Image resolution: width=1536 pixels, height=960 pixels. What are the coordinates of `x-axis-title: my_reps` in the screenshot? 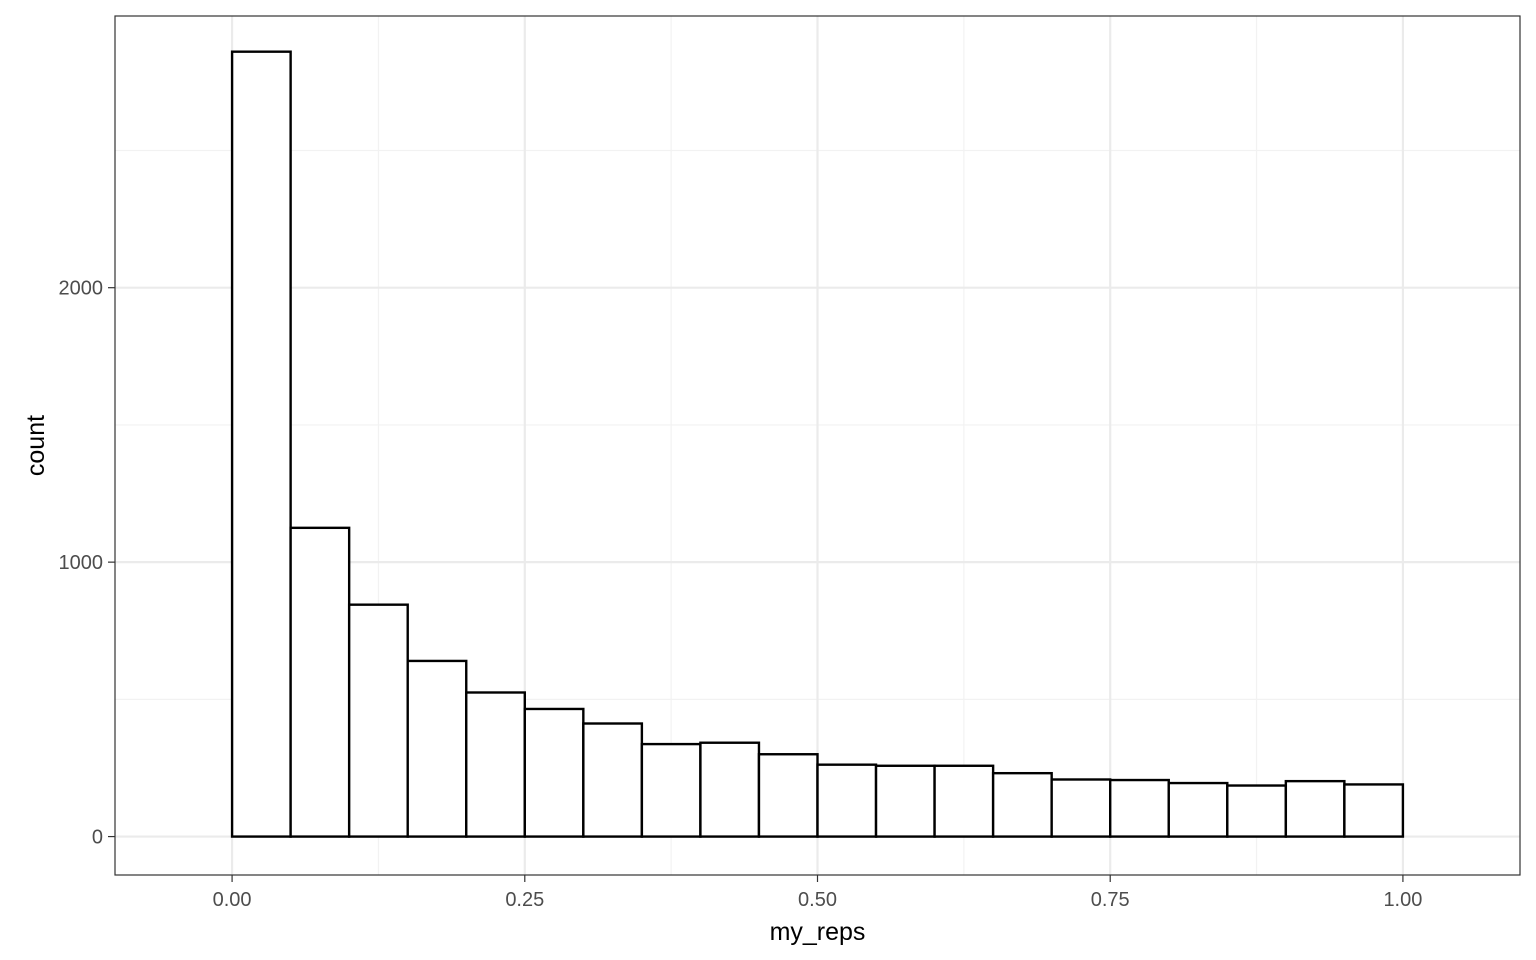 It's located at (818, 932).